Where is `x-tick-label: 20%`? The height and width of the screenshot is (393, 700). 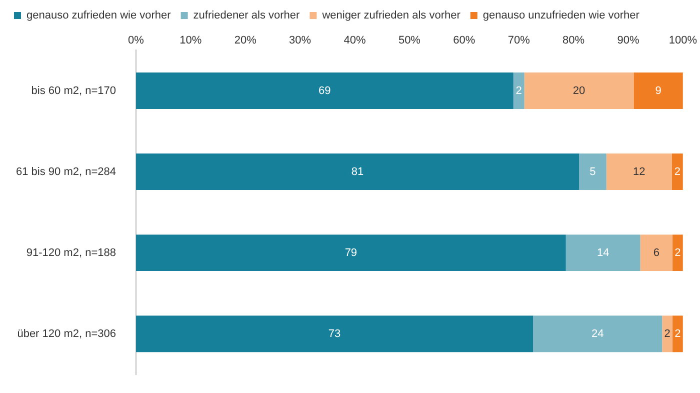 x-tick-label: 20% is located at coordinates (245, 40).